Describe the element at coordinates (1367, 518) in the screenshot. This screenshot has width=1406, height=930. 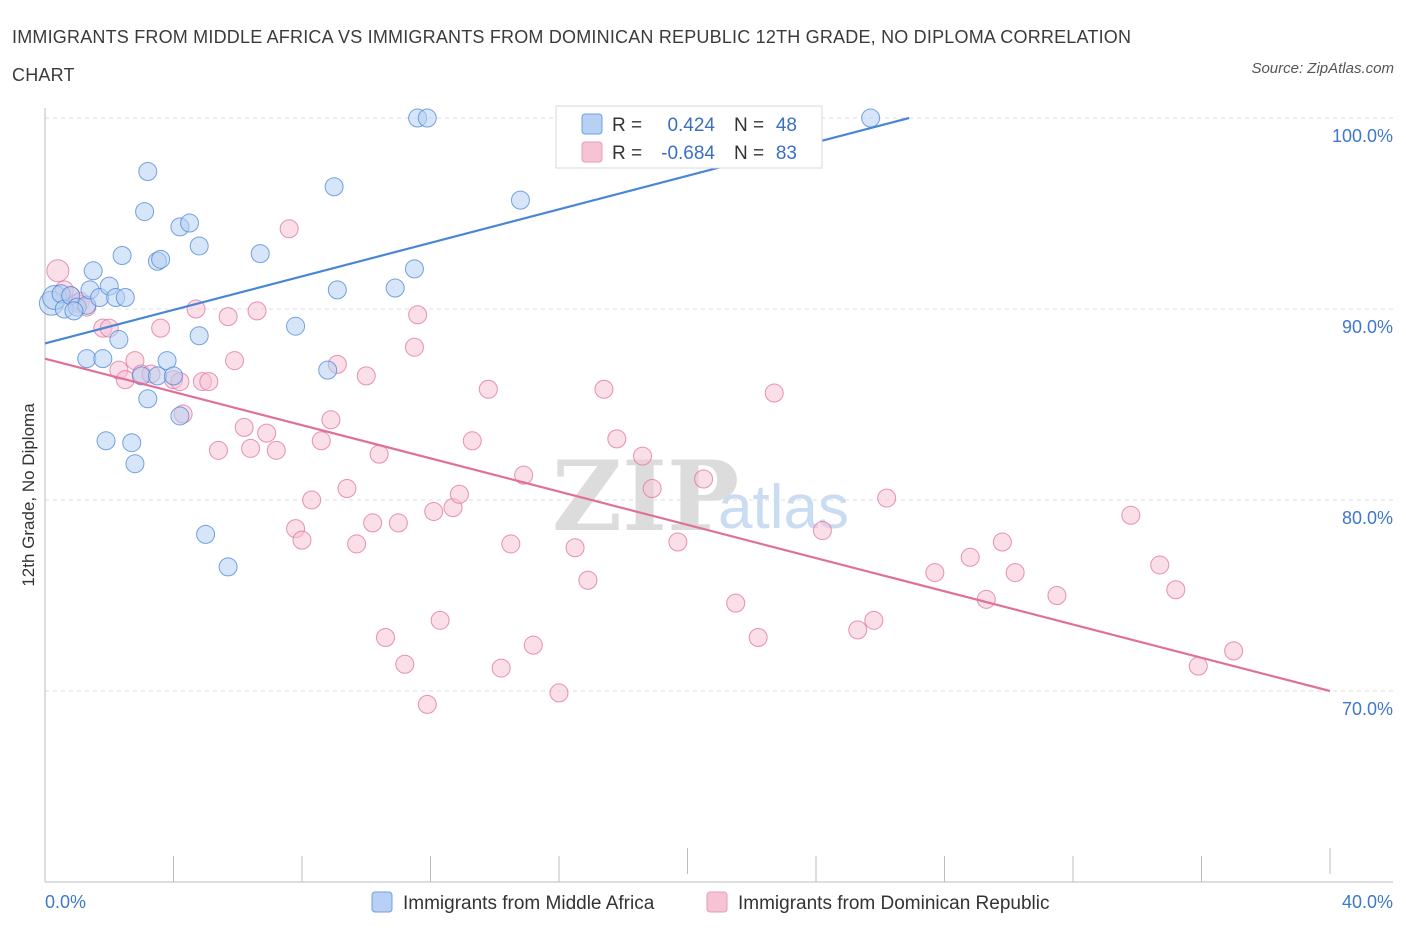
I see `y-tick-label-2: 80.0%` at that location.